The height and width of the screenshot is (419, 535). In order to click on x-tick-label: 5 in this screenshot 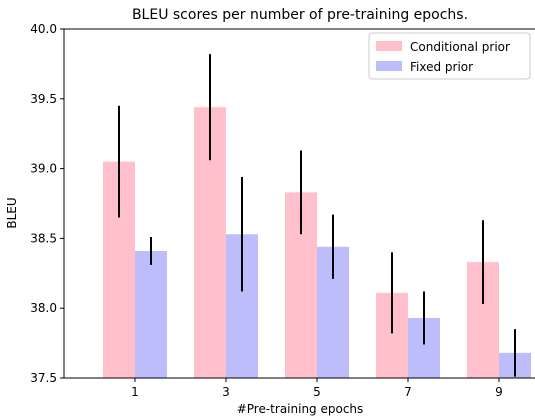, I will do `click(317, 392)`.